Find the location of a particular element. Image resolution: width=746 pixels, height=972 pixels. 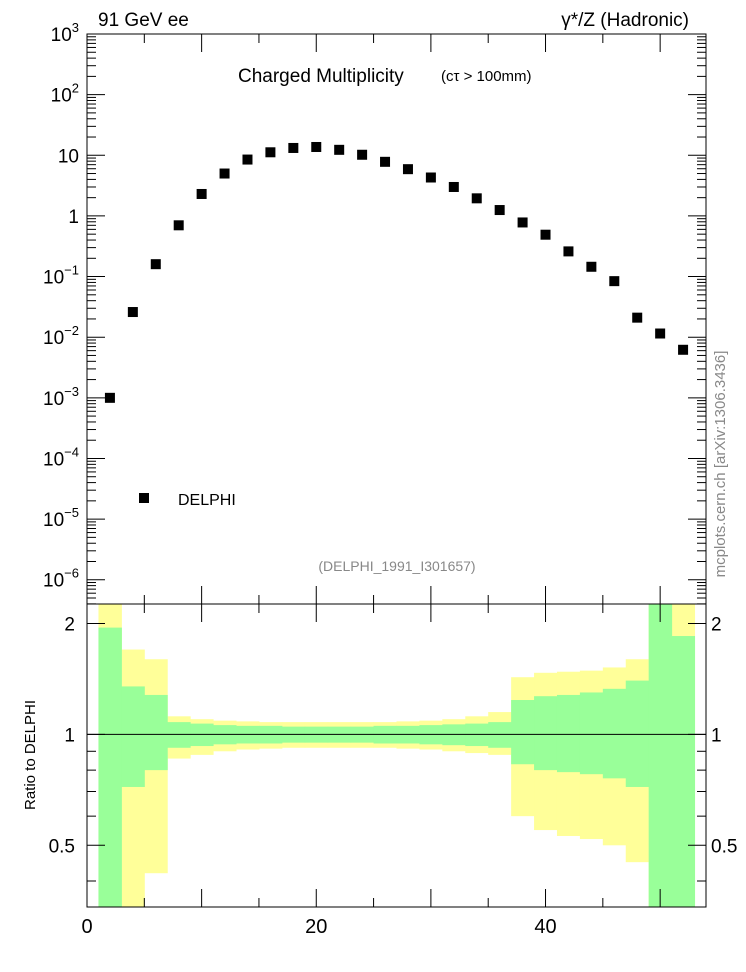

plot-title: Charged Multiplicity is located at coordinates (321, 76).